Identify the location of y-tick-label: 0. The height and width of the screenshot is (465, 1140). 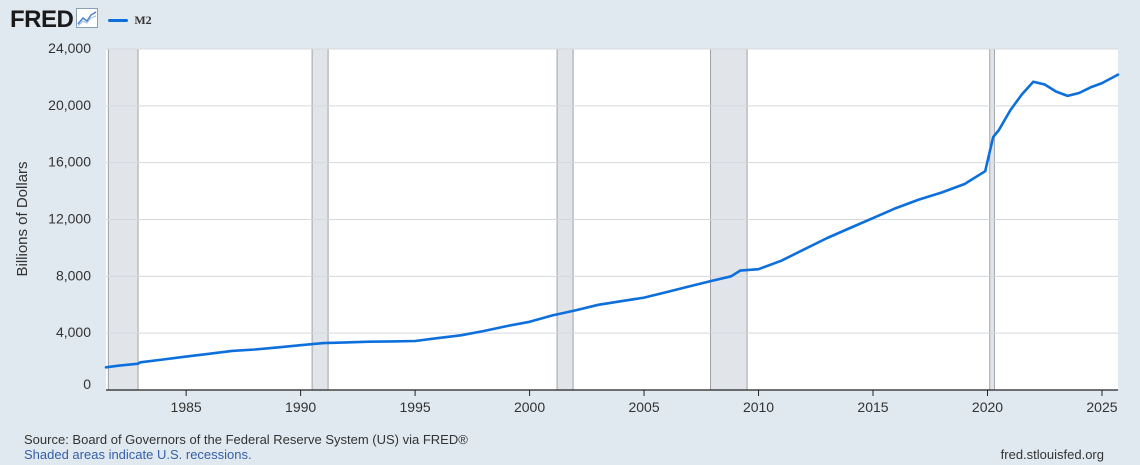
(87, 384).